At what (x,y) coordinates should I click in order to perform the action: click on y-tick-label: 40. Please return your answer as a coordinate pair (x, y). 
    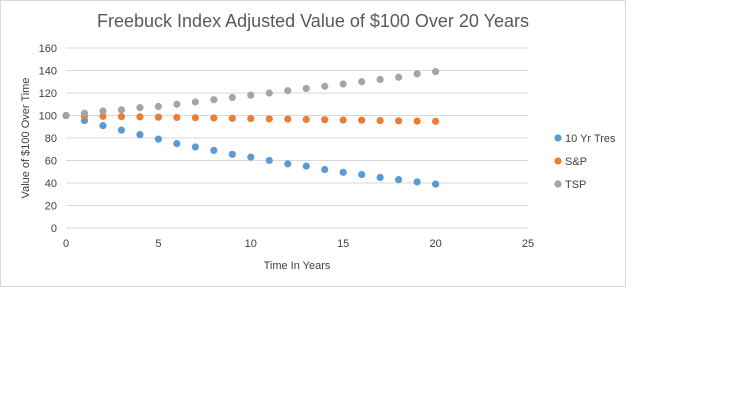
    Looking at the image, I should click on (51, 184).